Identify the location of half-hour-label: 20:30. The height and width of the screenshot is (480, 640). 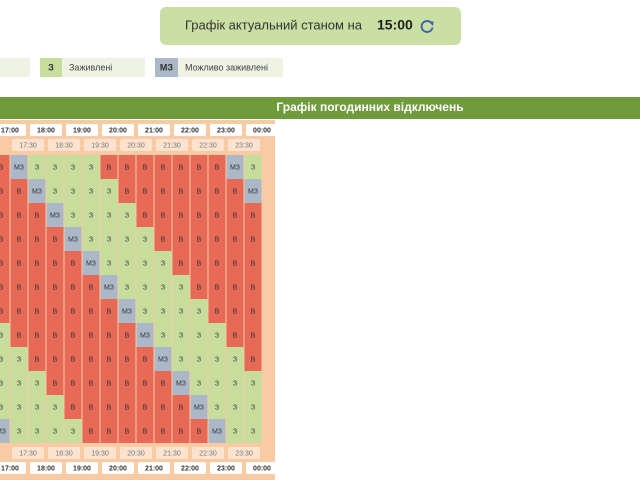
(136, 453).